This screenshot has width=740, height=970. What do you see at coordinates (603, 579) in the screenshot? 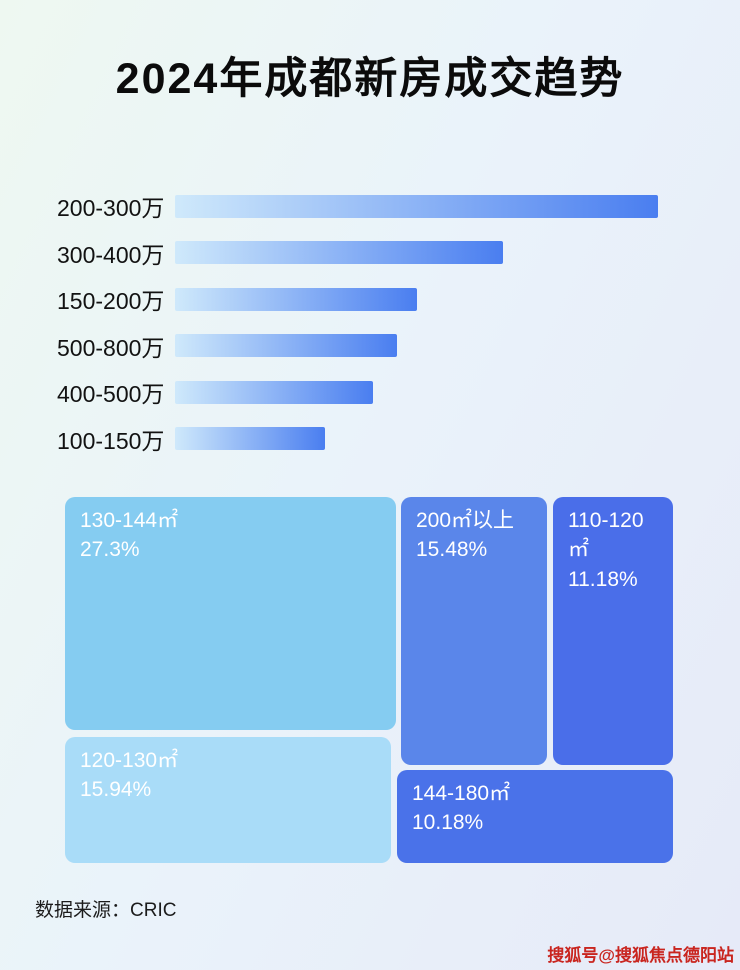
I see `block-pct: 11.18%` at bounding box center [603, 579].